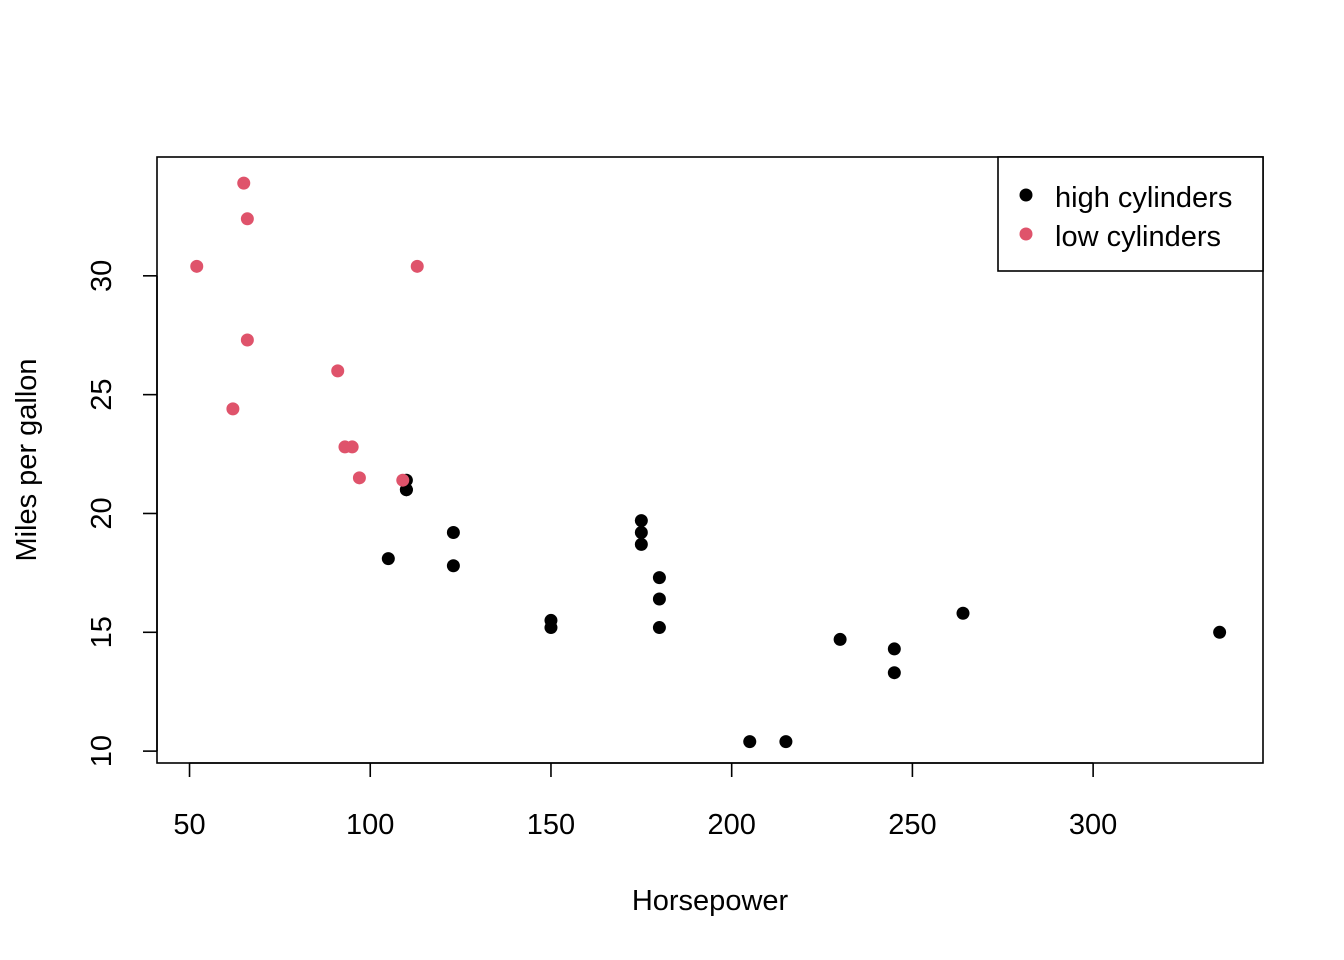 The width and height of the screenshot is (1344, 960). Describe the element at coordinates (27, 459) in the screenshot. I see `y-axis-title: Miles per gallon` at that location.